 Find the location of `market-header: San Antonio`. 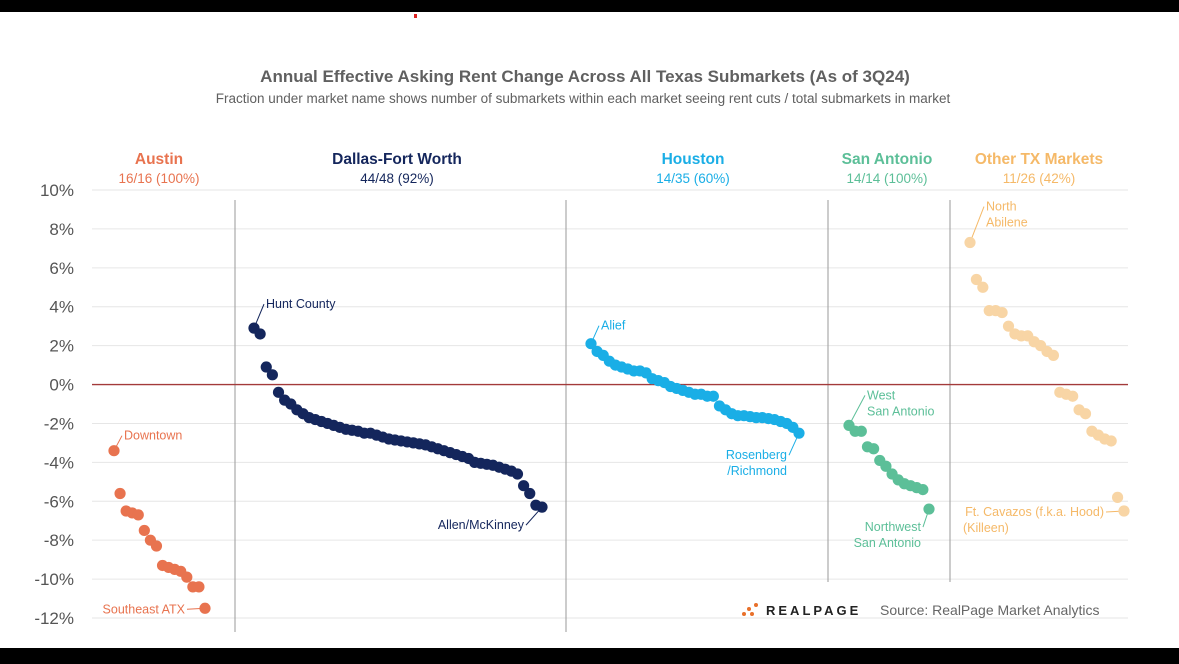

market-header: San Antonio is located at coordinates (887, 159).